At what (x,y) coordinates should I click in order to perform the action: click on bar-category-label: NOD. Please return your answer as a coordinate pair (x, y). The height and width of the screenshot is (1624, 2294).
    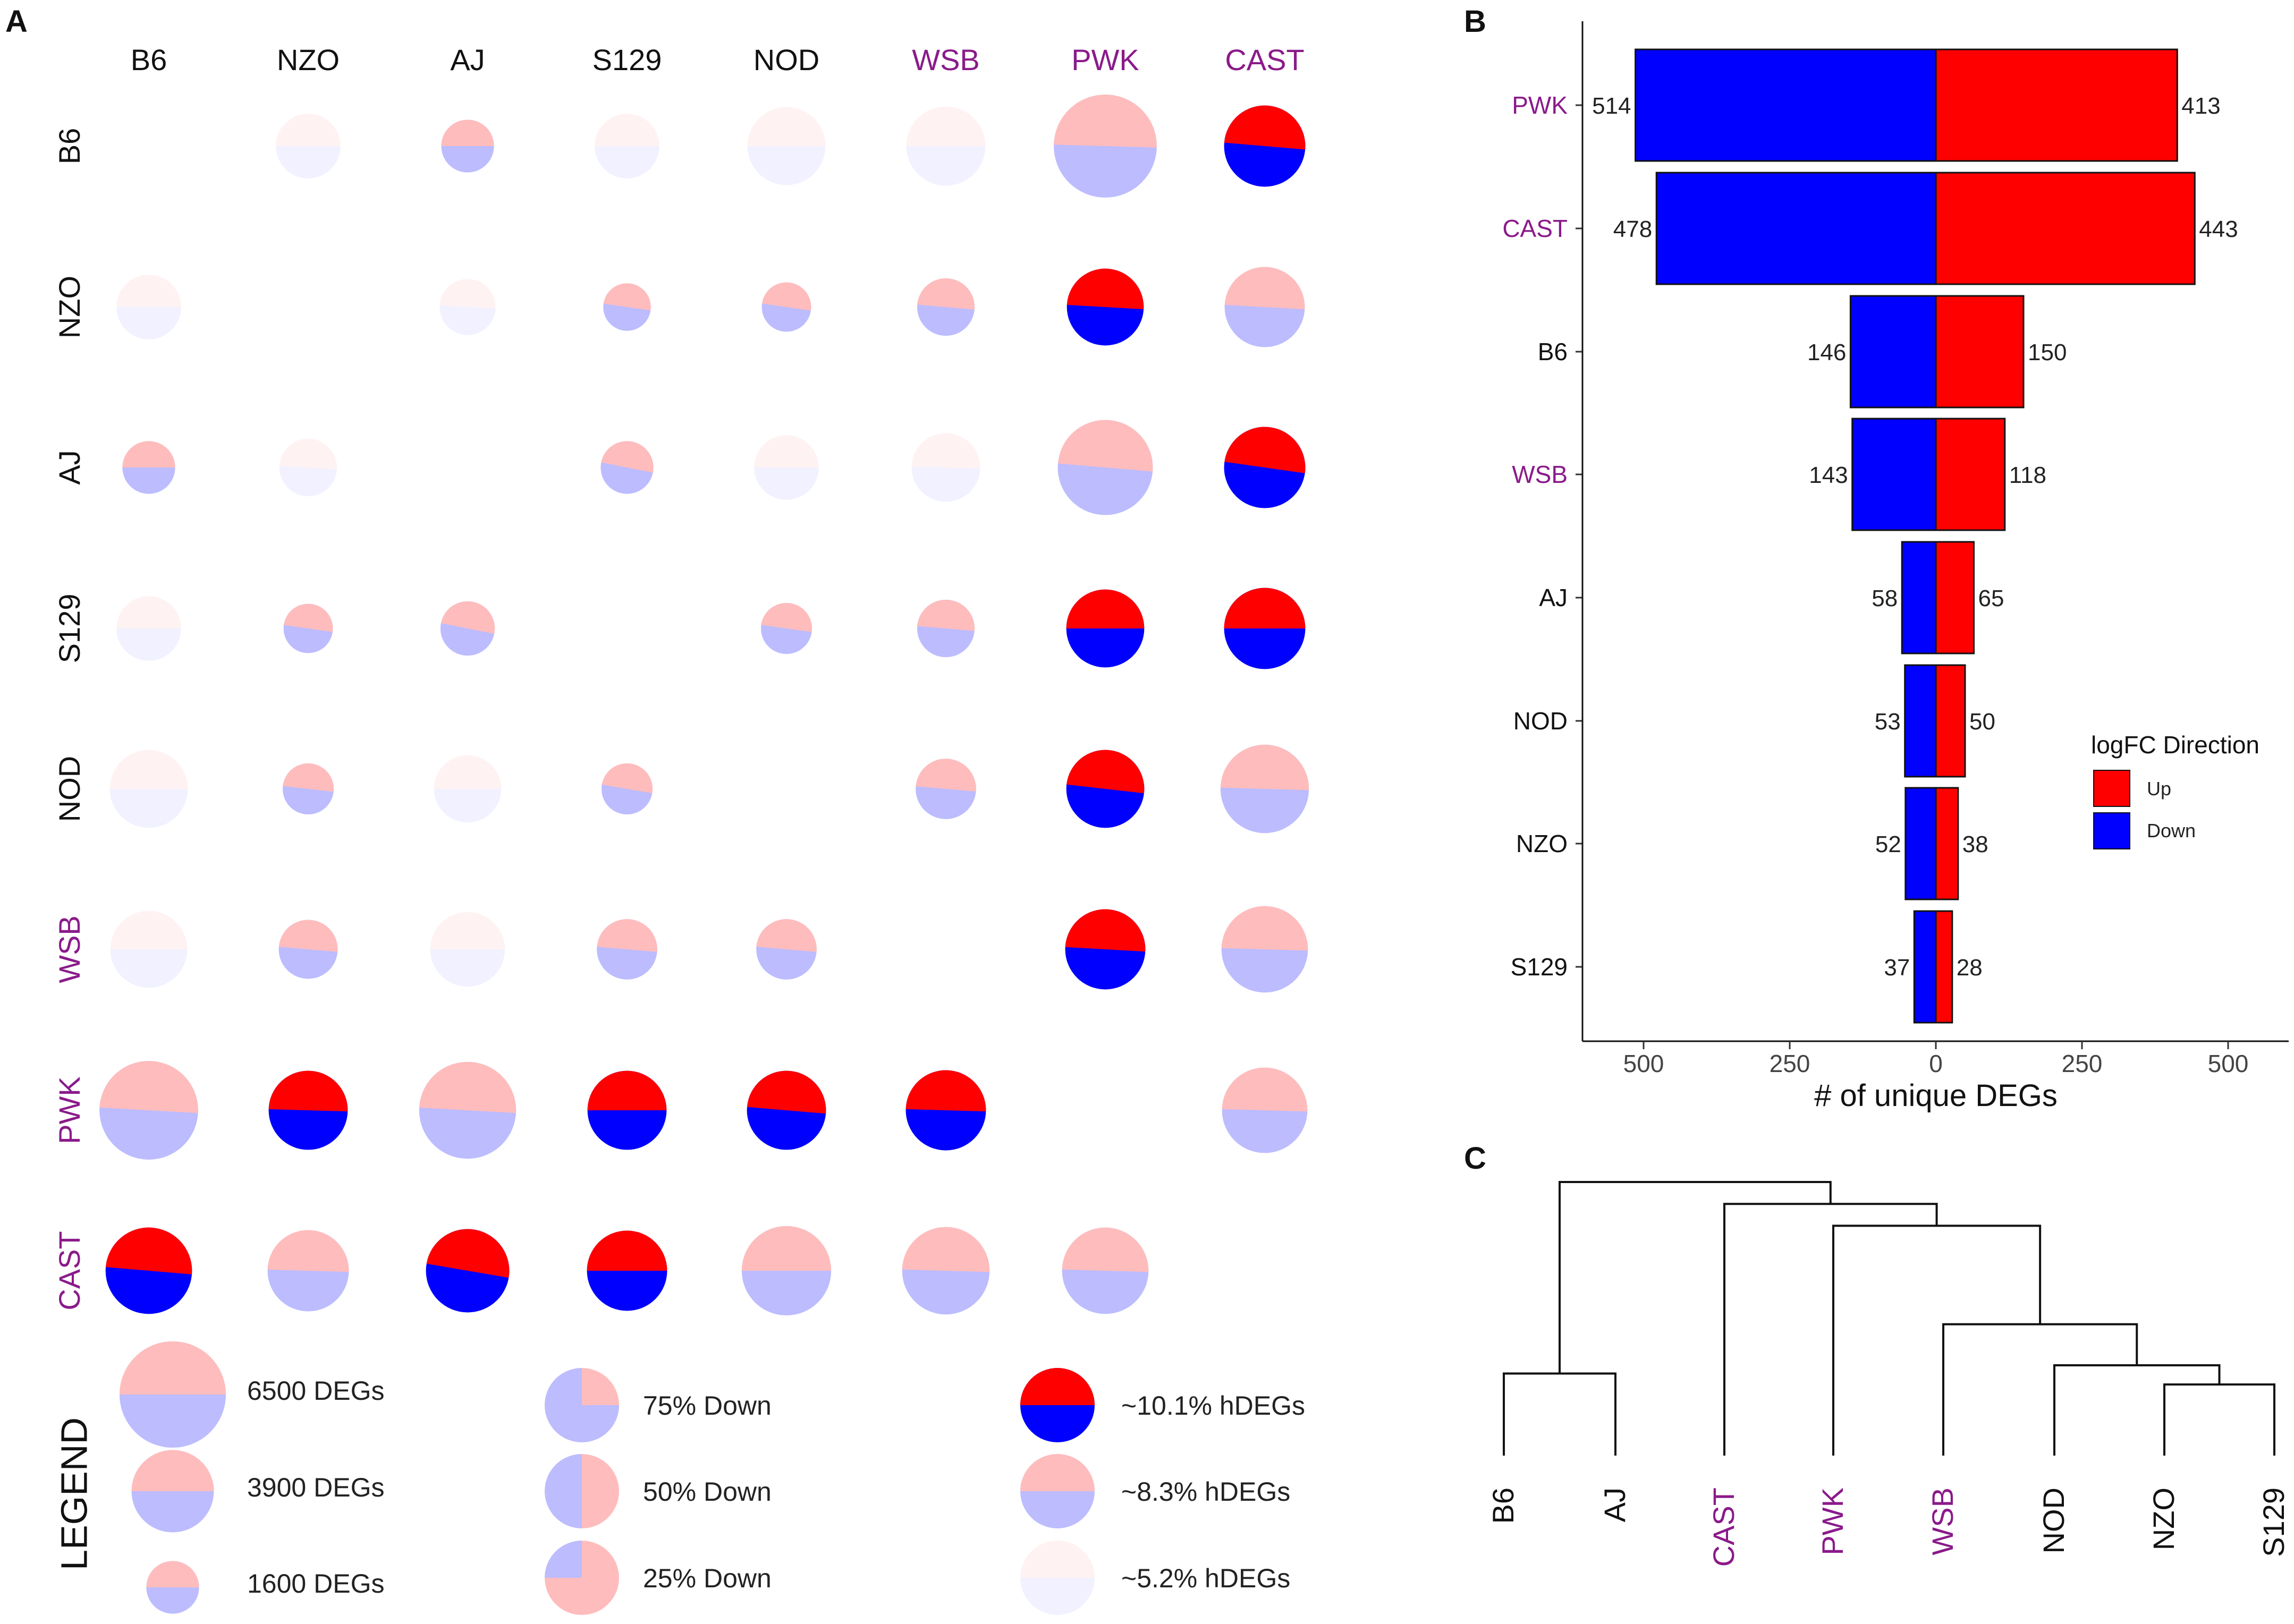
    Looking at the image, I should click on (1541, 721).